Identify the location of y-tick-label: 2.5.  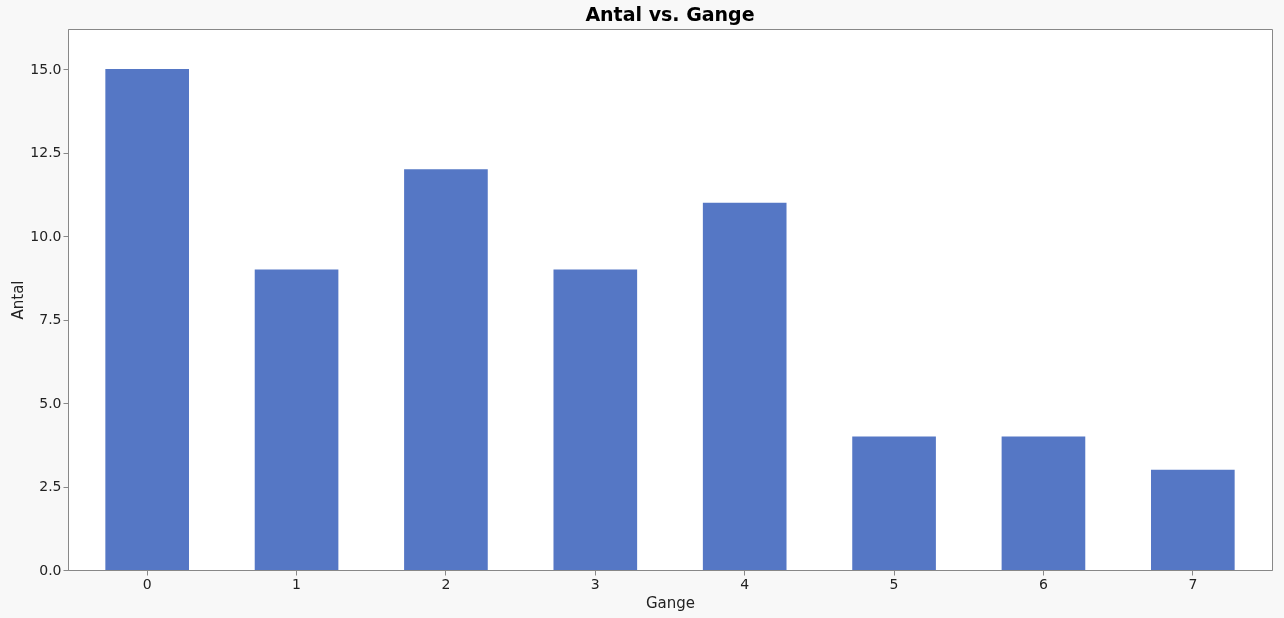
(50, 486).